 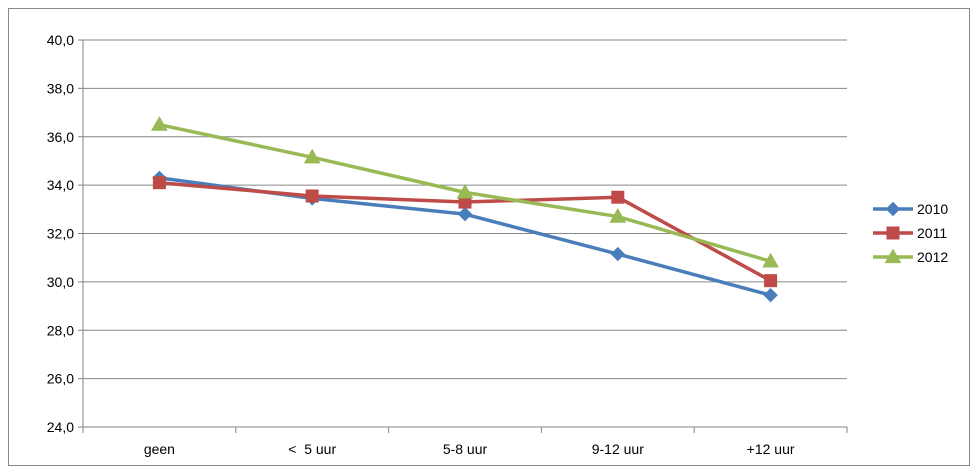 I want to click on legend-entry: 2011, so click(x=910, y=233).